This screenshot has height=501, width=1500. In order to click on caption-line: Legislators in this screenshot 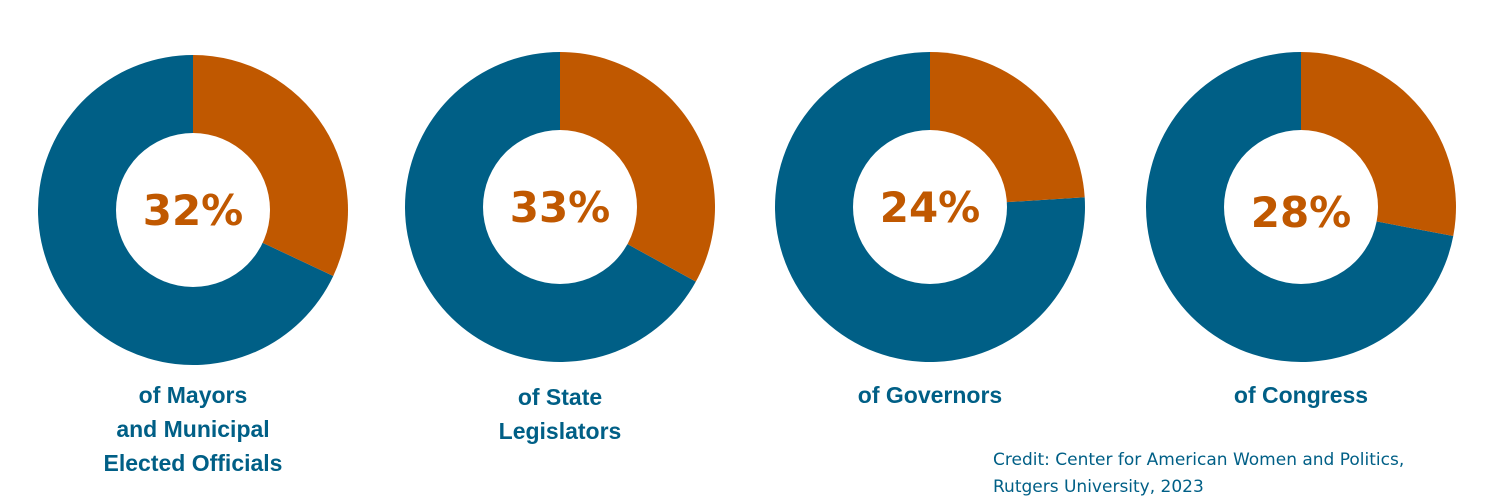, I will do `click(560, 431)`.